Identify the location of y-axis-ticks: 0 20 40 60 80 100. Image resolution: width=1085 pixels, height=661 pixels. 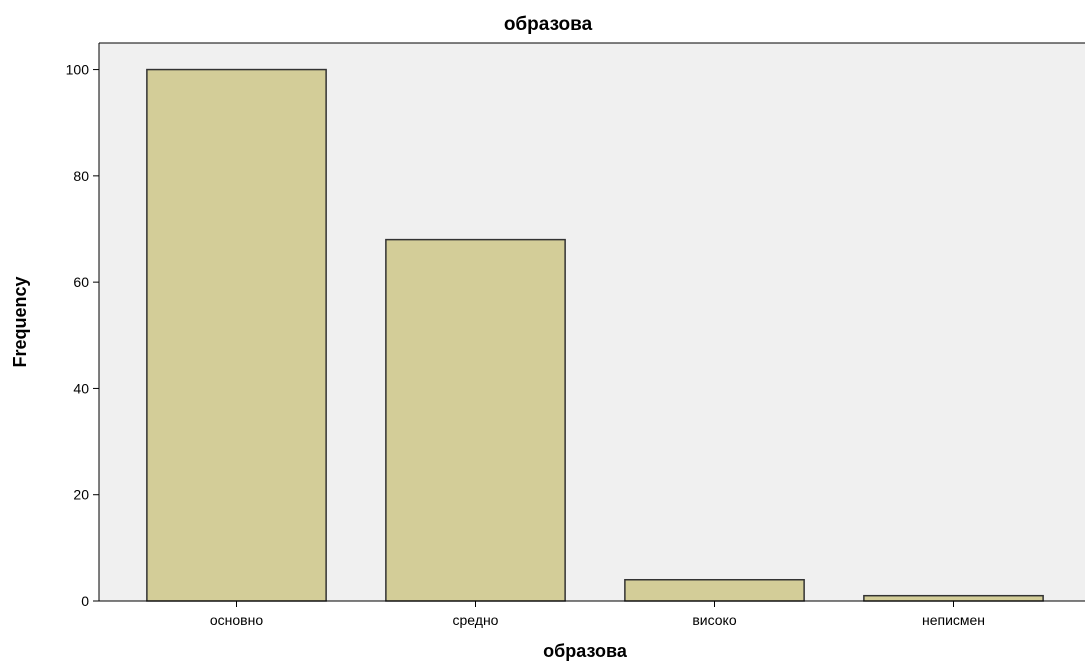
(82, 335).